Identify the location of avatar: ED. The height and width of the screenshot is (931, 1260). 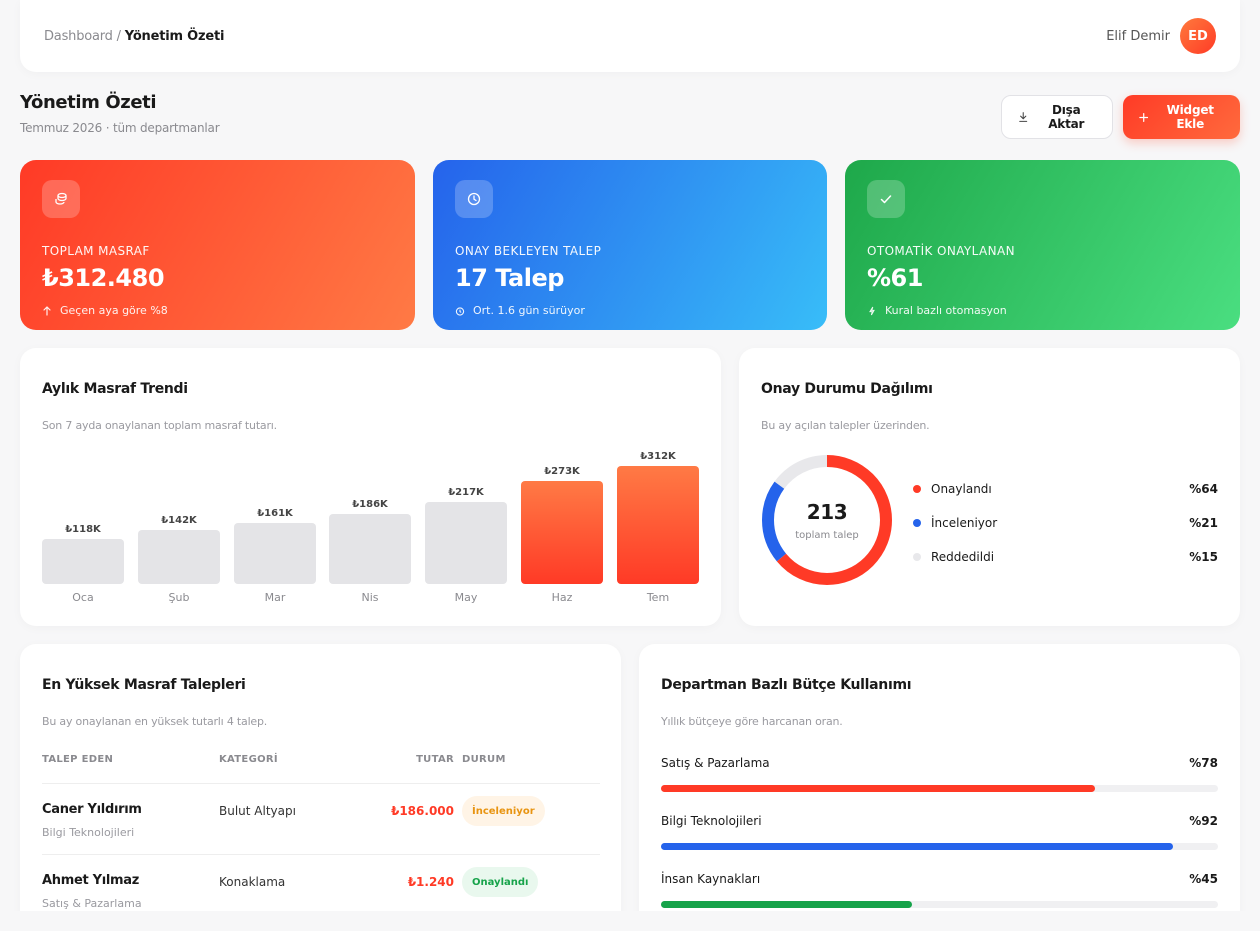
(1198, 36).